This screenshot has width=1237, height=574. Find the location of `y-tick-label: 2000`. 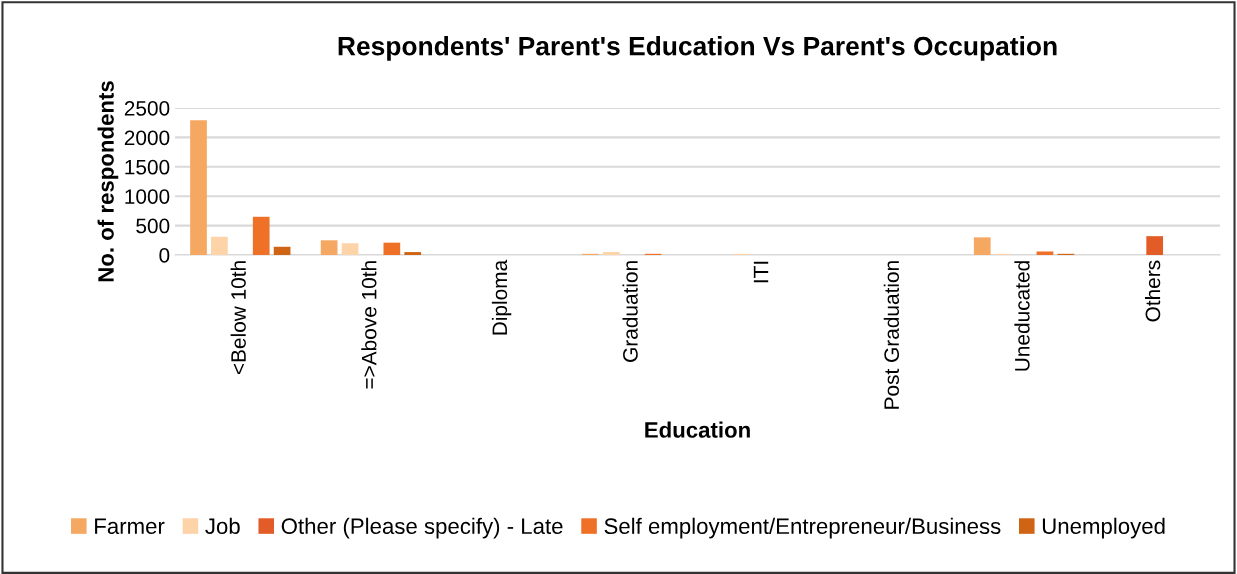

y-tick-label: 2000 is located at coordinates (147, 138).